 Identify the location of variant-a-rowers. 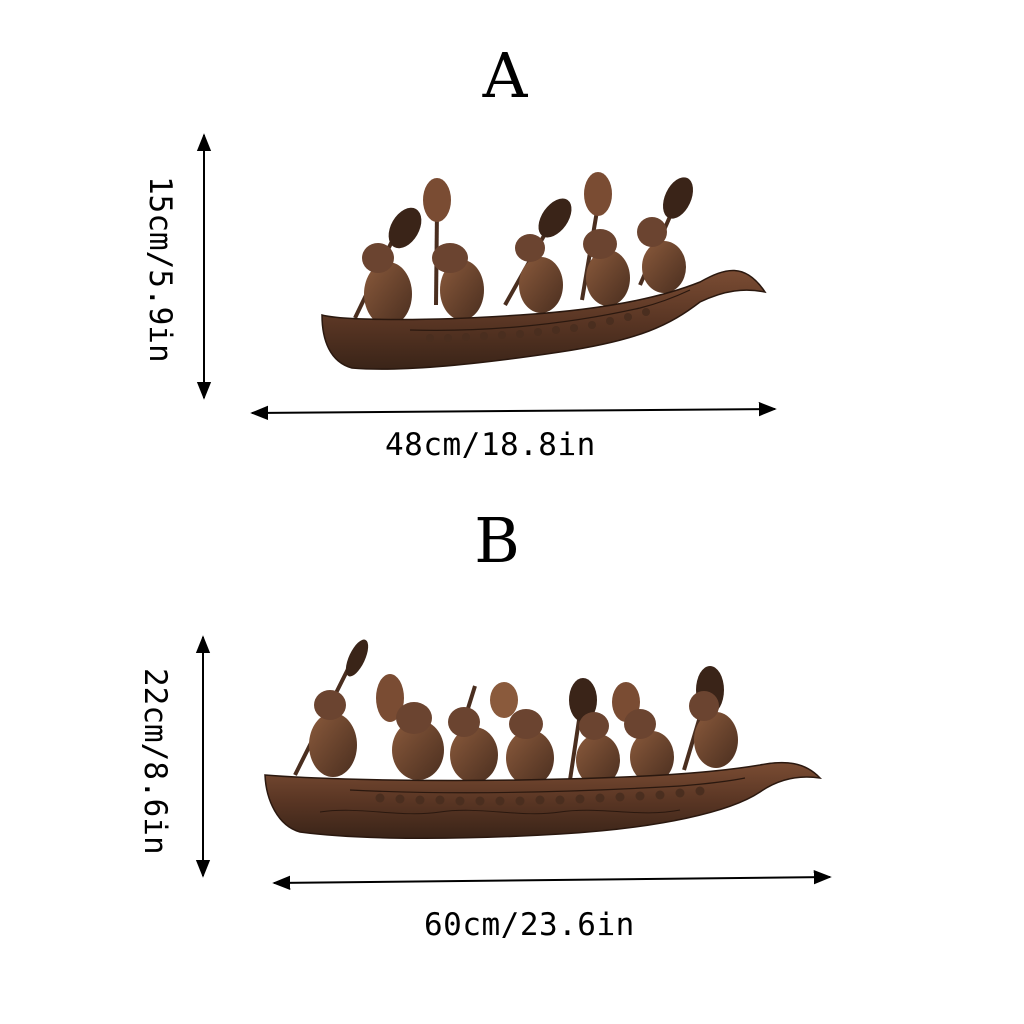
(523, 249).